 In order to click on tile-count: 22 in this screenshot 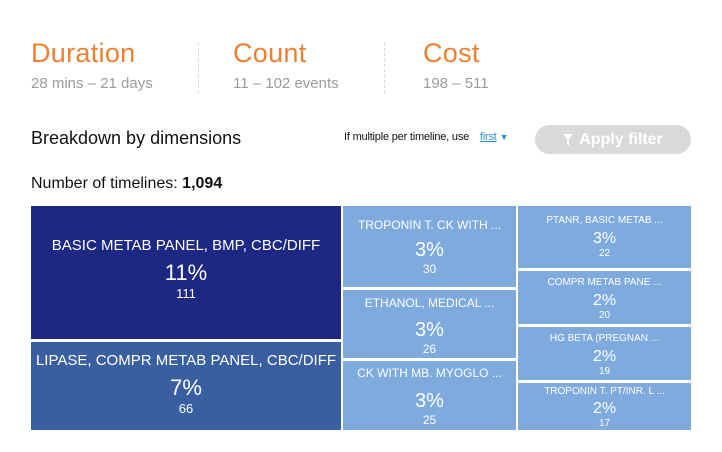, I will do `click(604, 253)`.